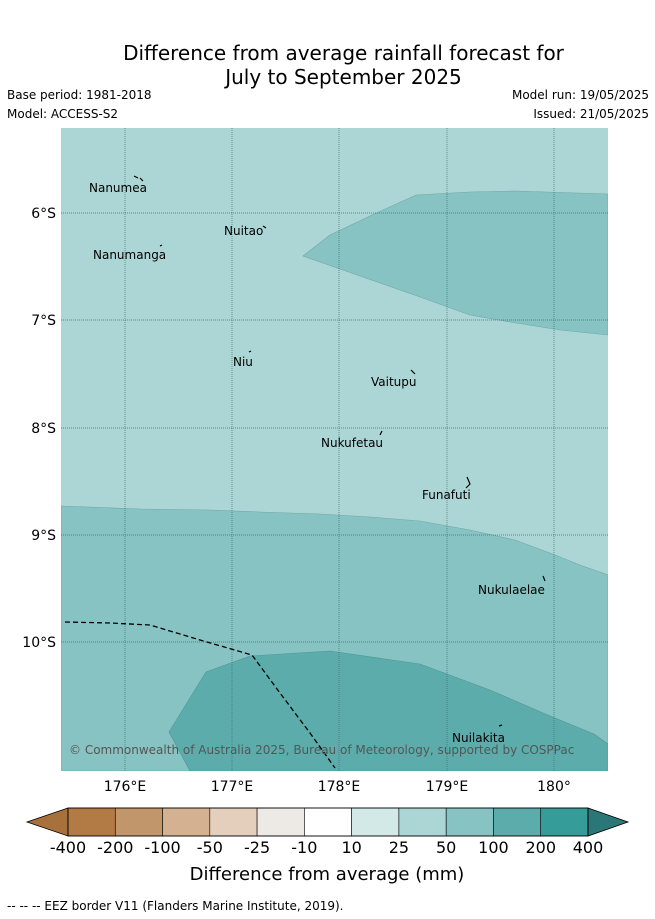 The image size is (655, 919). What do you see at coordinates (43, 321) in the screenshot?
I see `lat-tick-label: 7°S` at bounding box center [43, 321].